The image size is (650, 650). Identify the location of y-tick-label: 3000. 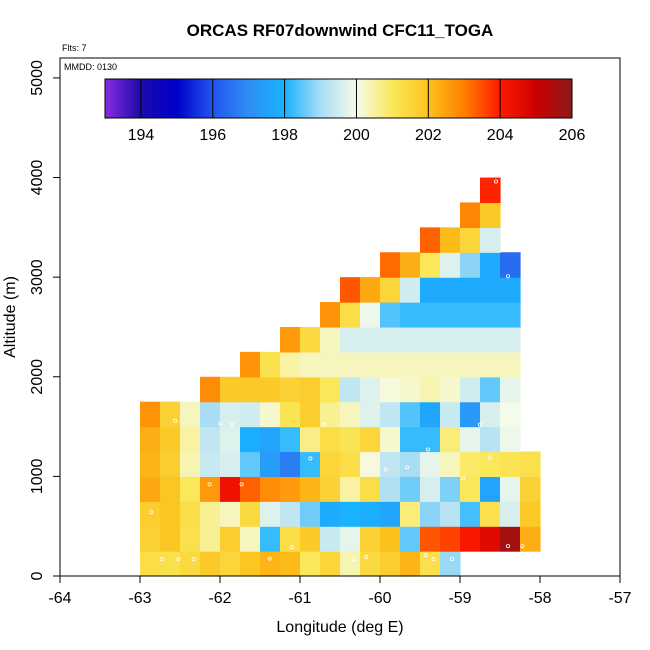
(37, 277).